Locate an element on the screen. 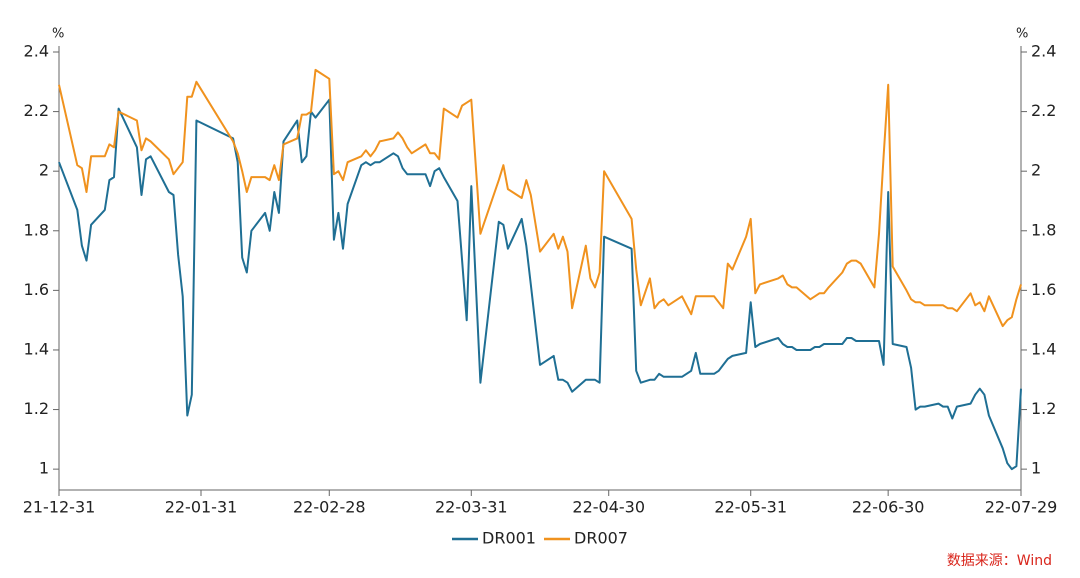 The width and height of the screenshot is (1080, 578). y2-tick-label: 2 is located at coordinates (1036, 170).